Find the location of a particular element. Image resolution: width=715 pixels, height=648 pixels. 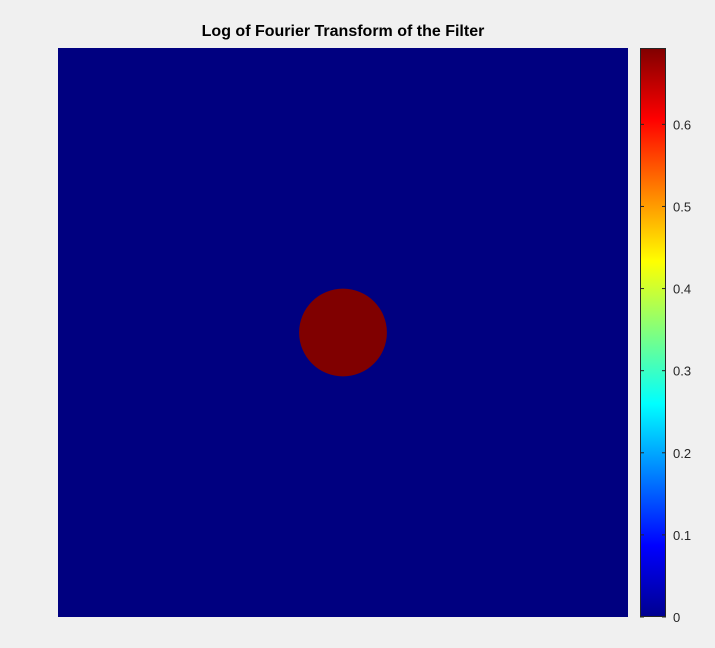

colorbar-frame is located at coordinates (653, 332).